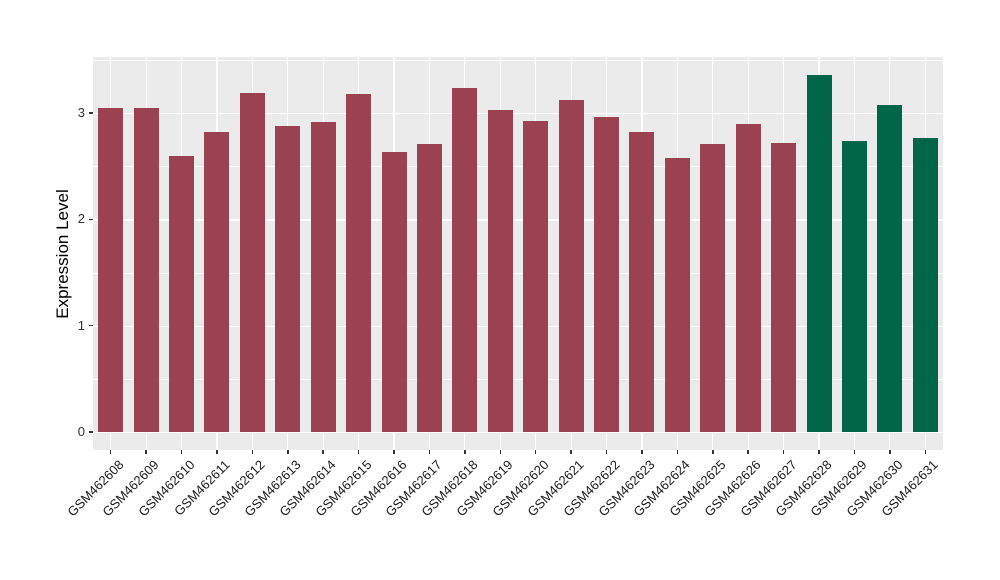  Describe the element at coordinates (81, 219) in the screenshot. I see `y-tick-label: 2` at that location.